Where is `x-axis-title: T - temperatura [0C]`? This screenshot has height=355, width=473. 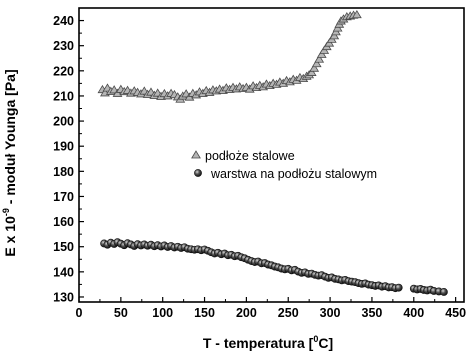 x-axis-title: T - temperatura [0C] is located at coordinates (268, 342).